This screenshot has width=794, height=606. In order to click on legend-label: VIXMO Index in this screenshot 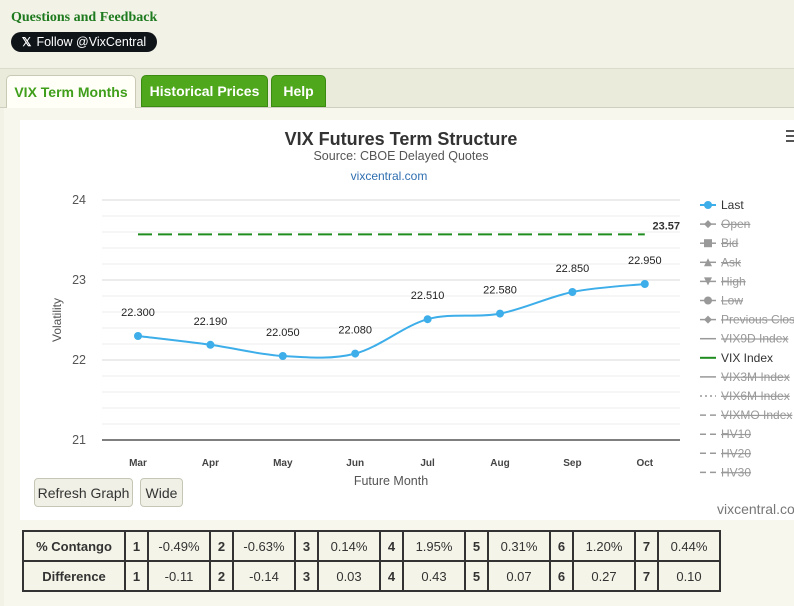, I will do `click(756, 415)`.